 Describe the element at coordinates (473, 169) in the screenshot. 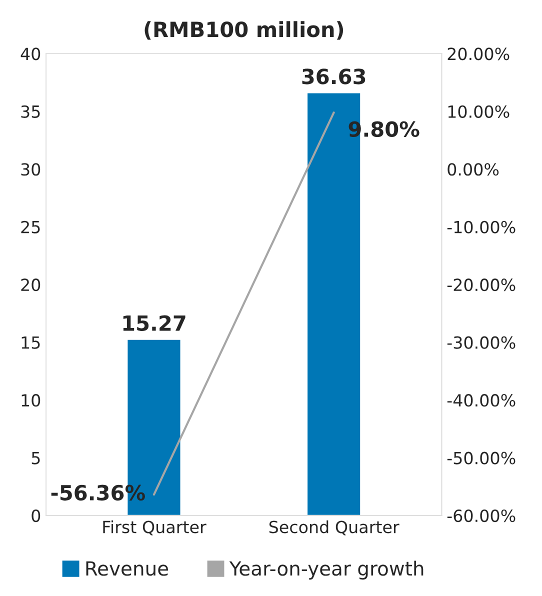

I see `y2-tick-label: 0.00%` at that location.